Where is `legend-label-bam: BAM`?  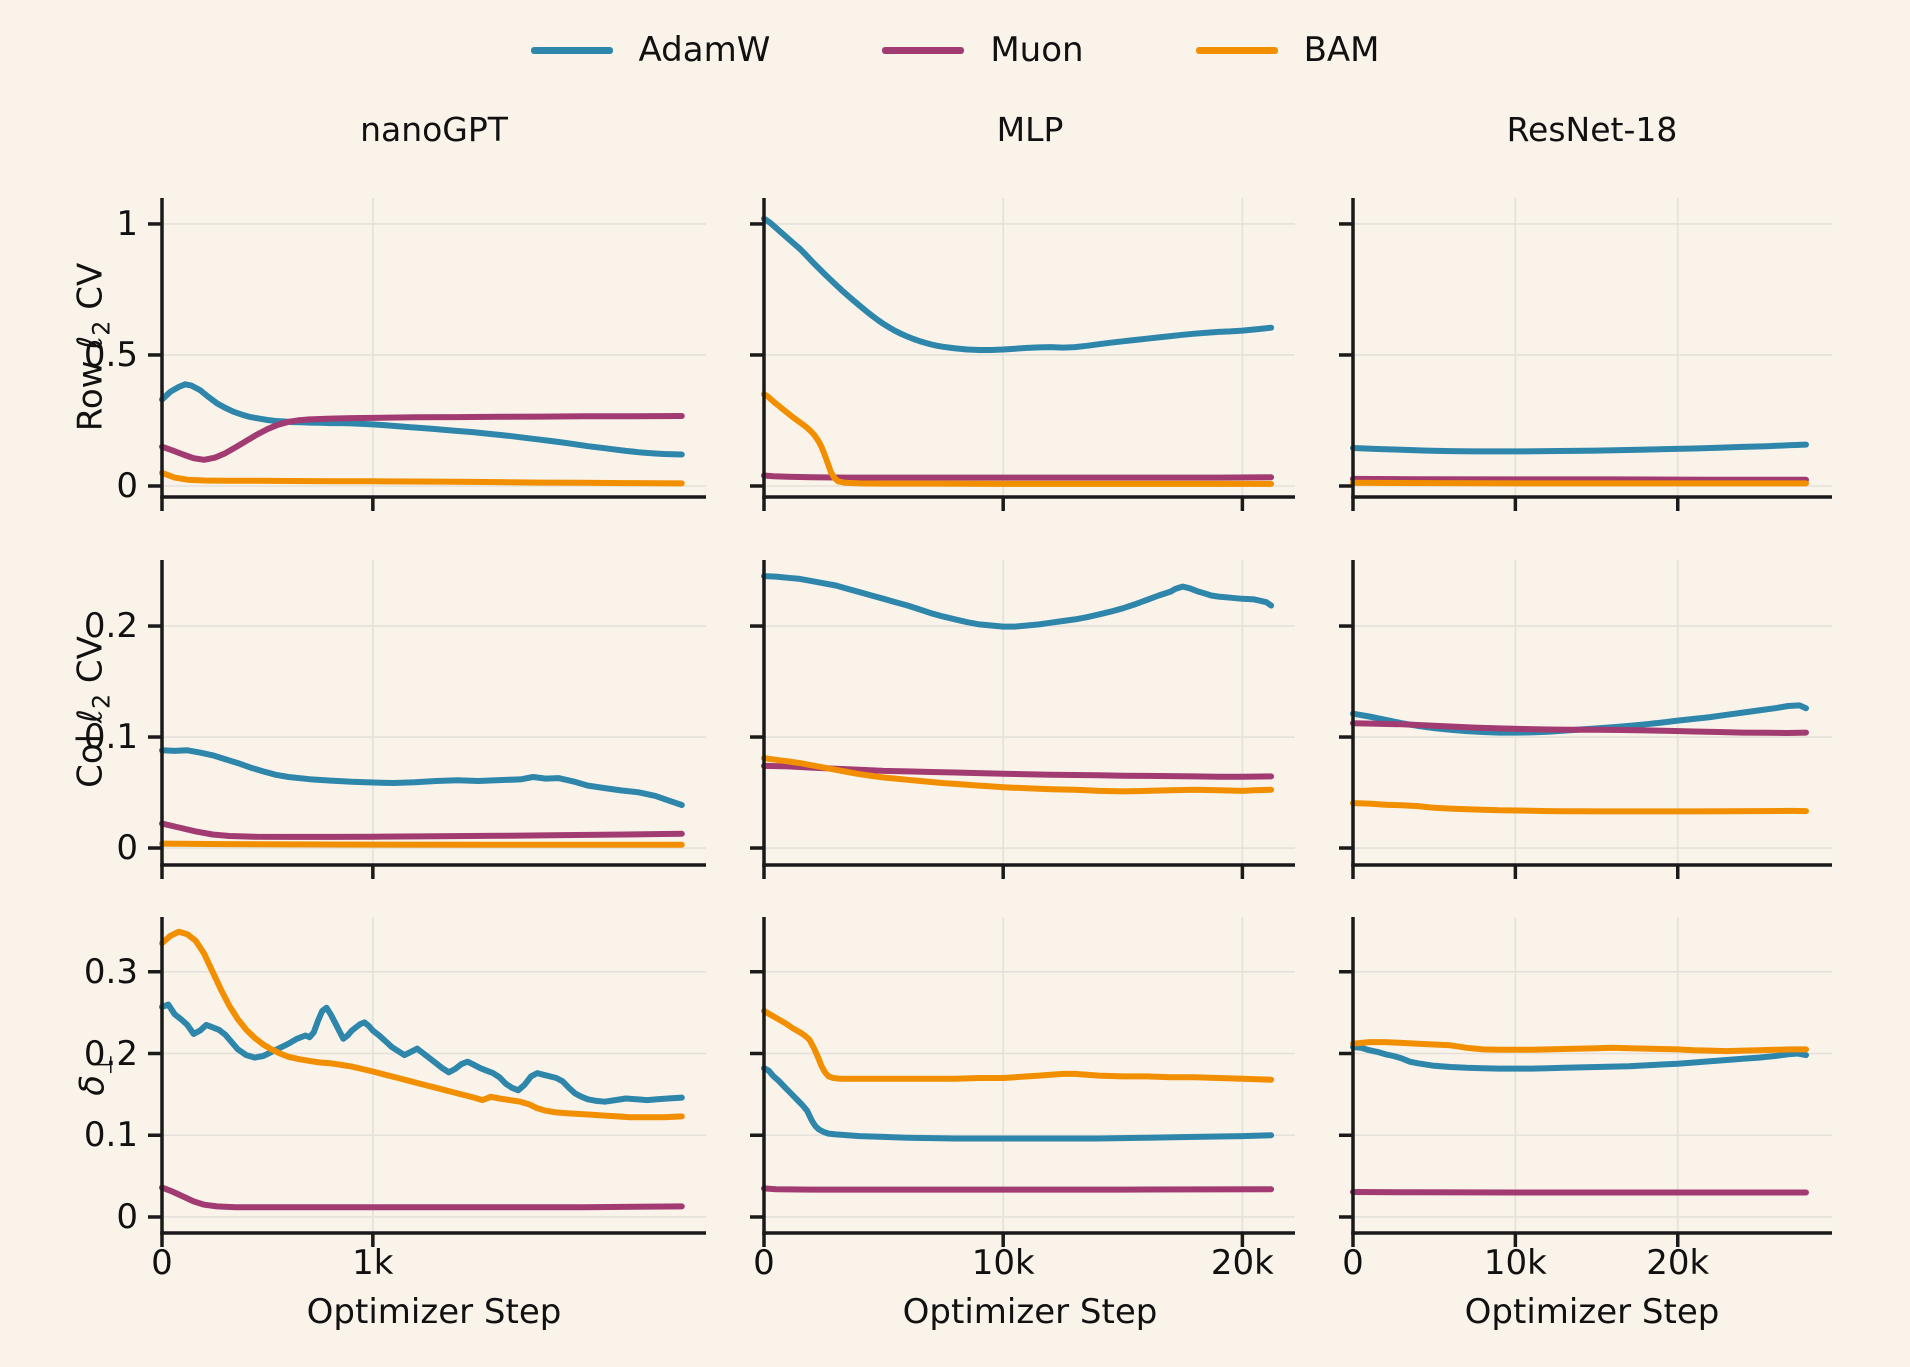
legend-label-bam: BAM is located at coordinates (1341, 50).